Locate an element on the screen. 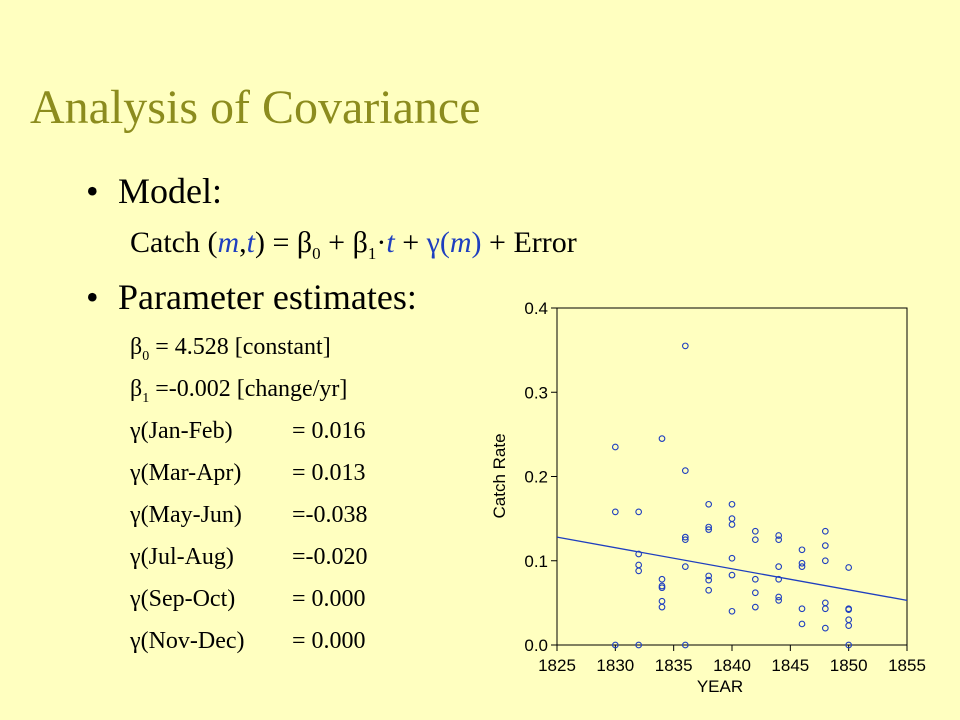 This screenshot has height=720, width=960. y-tick-label: 0.1 is located at coordinates (536, 561).